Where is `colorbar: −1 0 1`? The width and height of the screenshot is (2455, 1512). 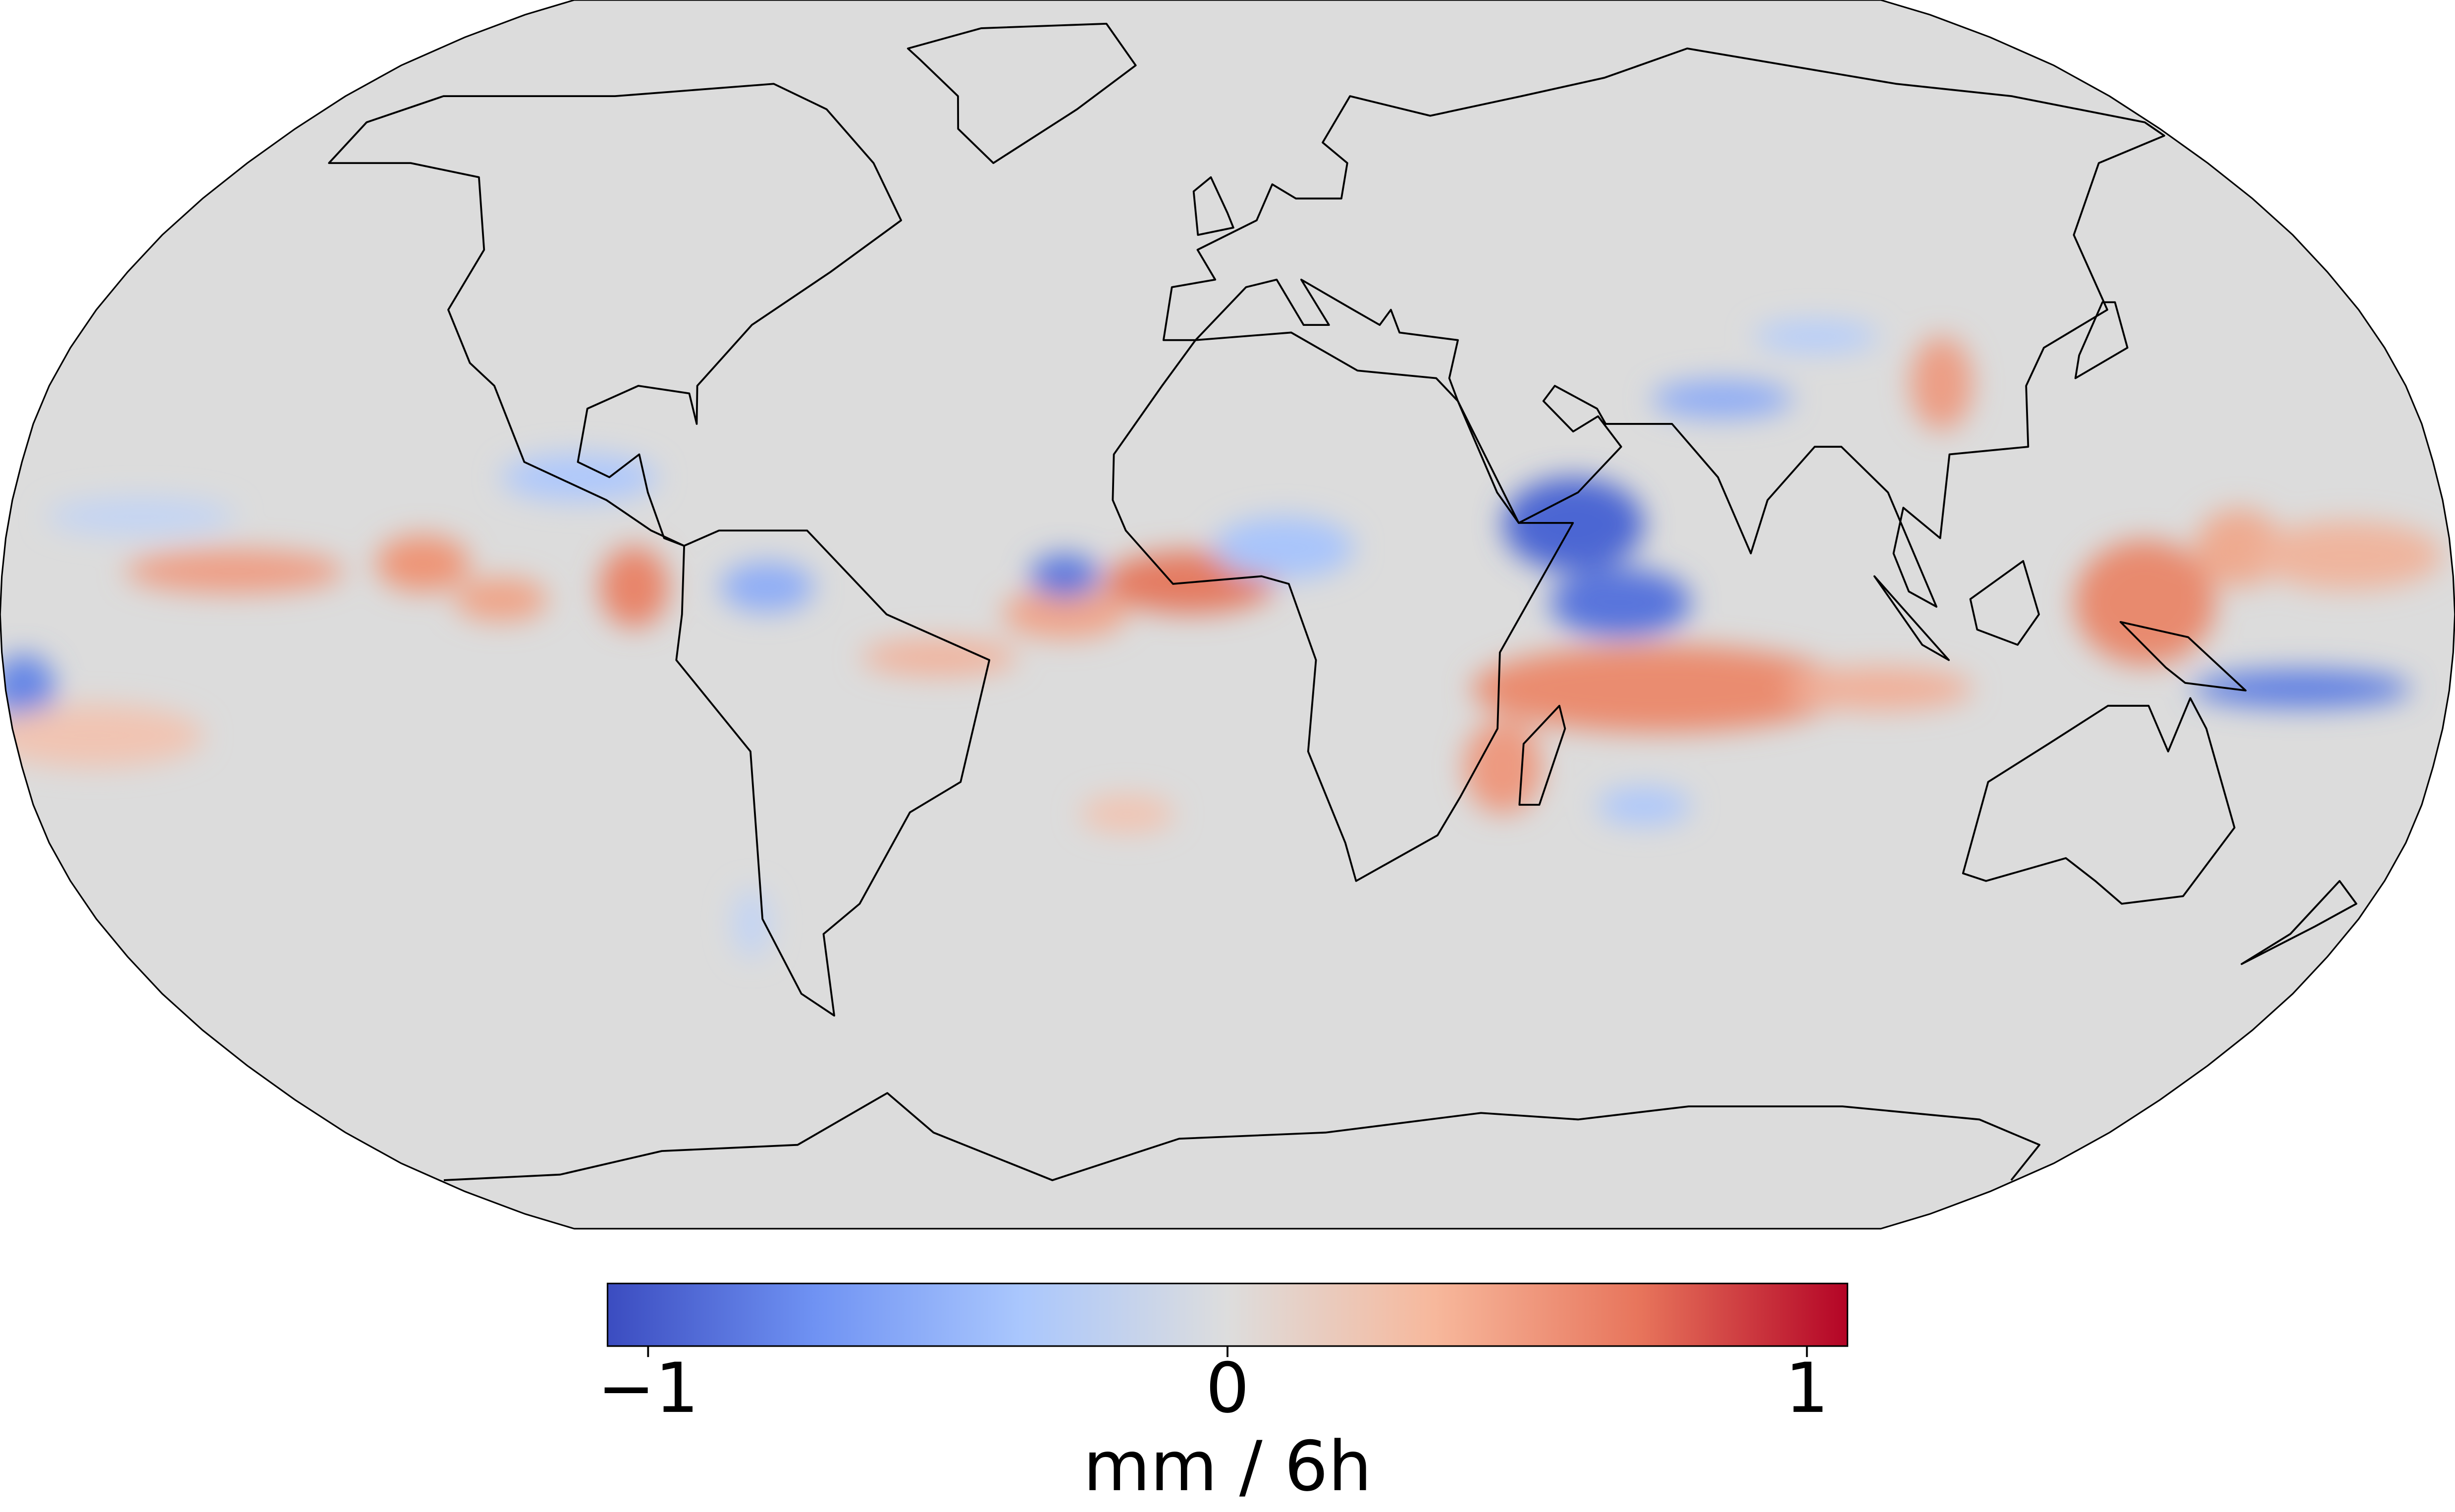
colorbar: −1 0 1 is located at coordinates (1223, 1355).